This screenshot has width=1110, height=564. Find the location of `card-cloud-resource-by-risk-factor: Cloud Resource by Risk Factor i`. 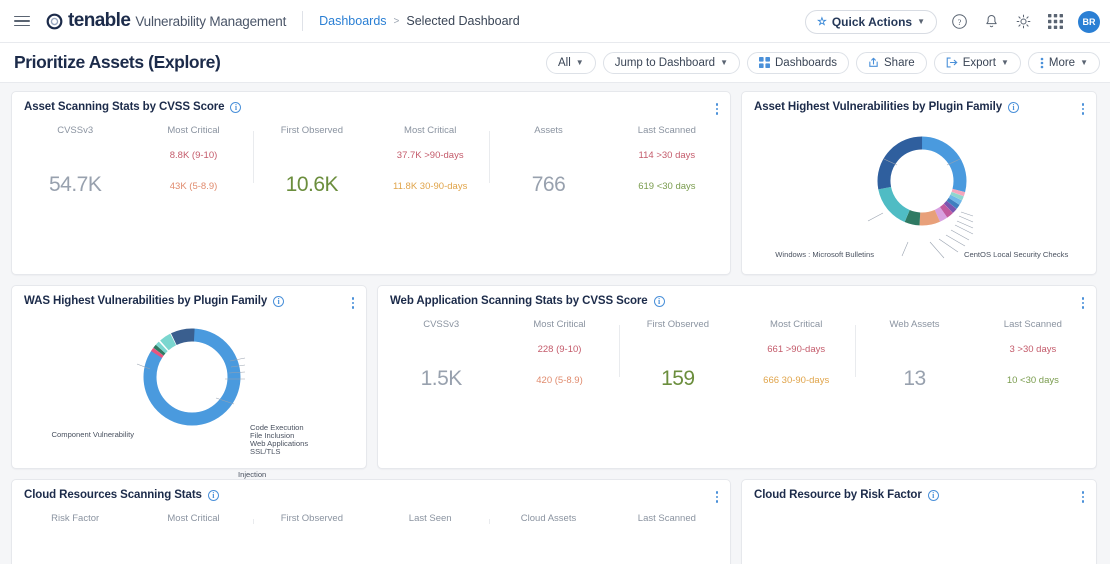

card-cloud-resource-by-risk-factor: Cloud Resource by Risk Factor i is located at coordinates (919, 521).